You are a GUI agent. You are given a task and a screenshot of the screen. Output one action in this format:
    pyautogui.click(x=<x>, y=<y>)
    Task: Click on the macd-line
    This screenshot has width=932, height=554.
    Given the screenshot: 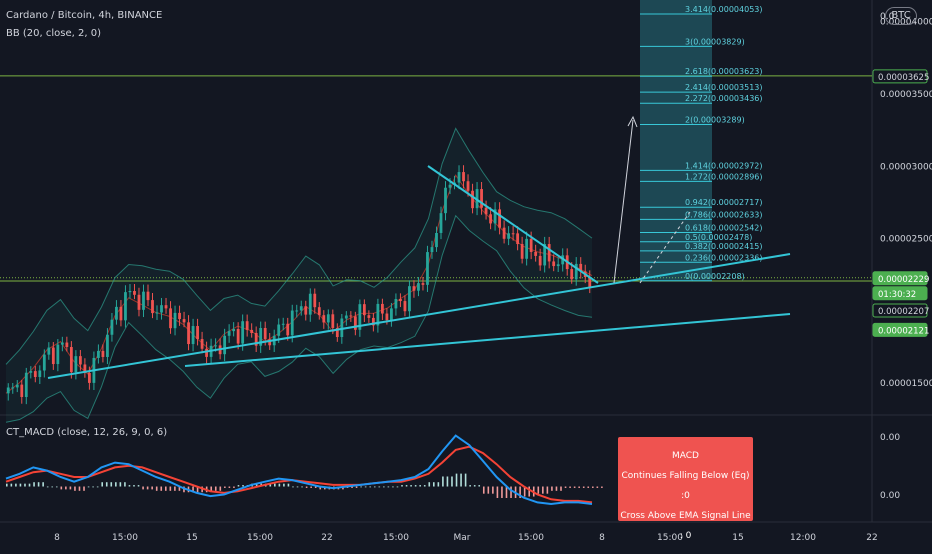 What is the action you would take?
    pyautogui.click(x=299, y=470)
    